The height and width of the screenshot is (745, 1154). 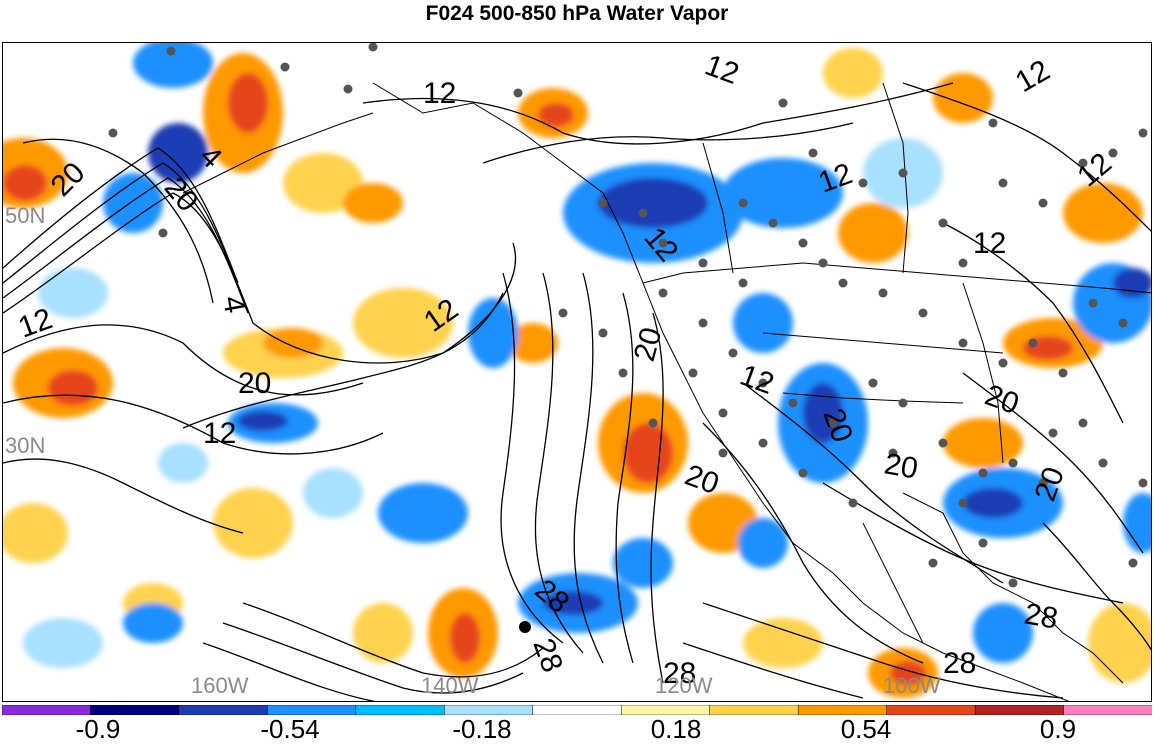 What do you see at coordinates (450, 685) in the screenshot?
I see `lon-label-140w: 140W` at bounding box center [450, 685].